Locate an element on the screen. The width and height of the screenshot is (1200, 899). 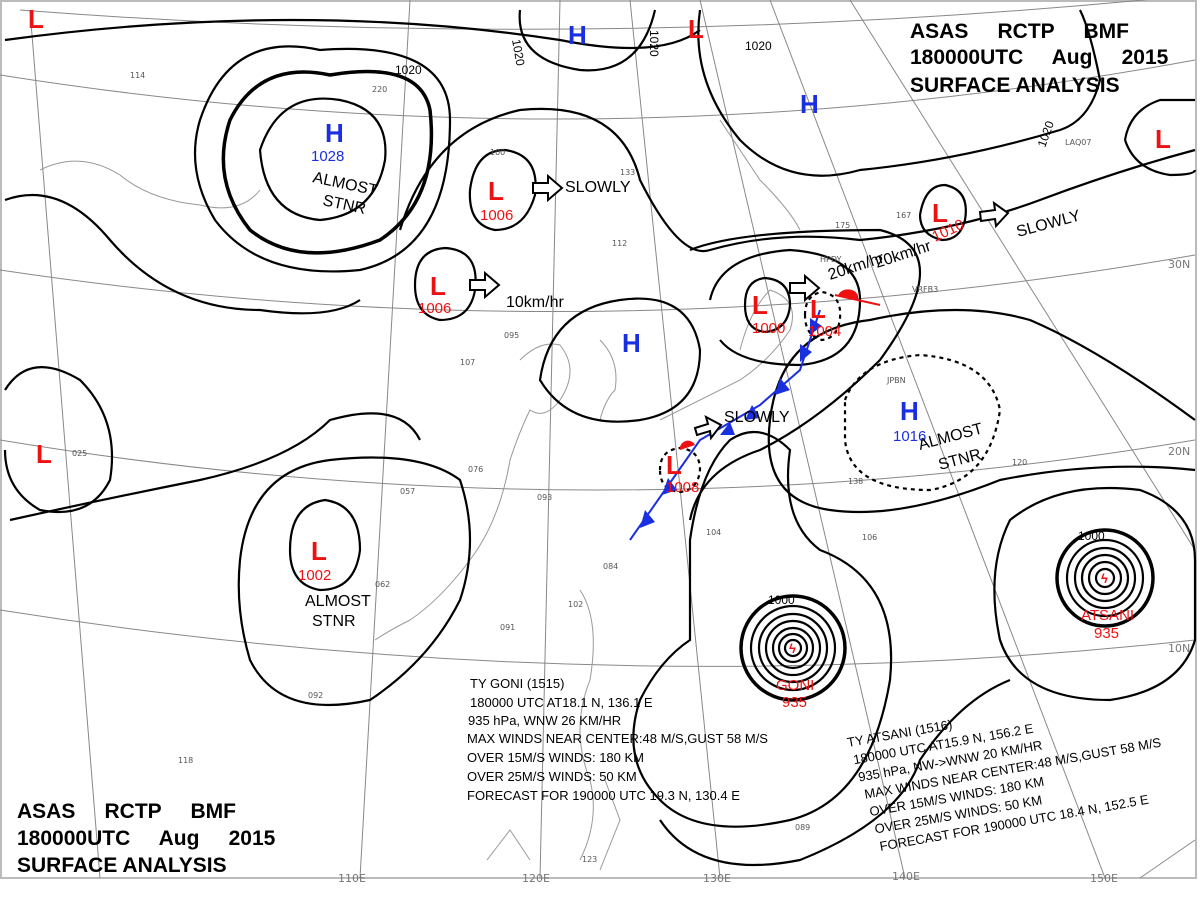
longitude-label: 130E is located at coordinates (717, 878).